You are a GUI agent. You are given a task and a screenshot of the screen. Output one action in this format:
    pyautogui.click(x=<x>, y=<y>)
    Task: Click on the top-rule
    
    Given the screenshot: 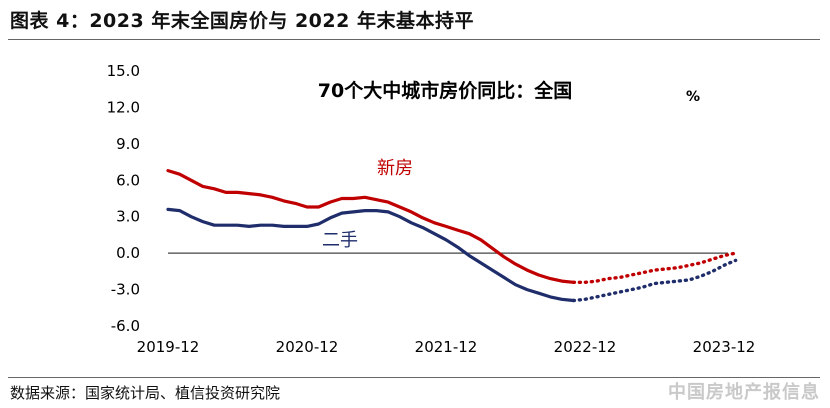 What is the action you would take?
    pyautogui.click(x=414, y=39)
    